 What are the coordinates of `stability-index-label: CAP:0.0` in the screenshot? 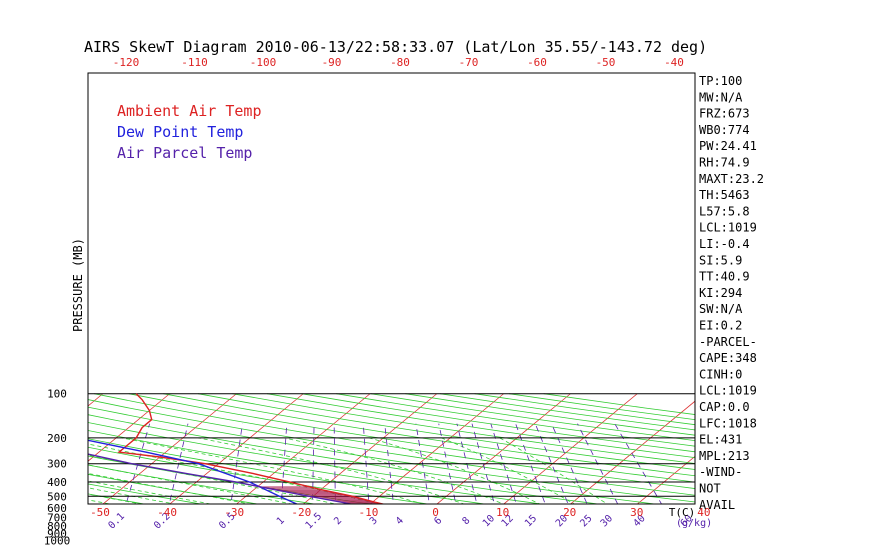 It's located at (724, 407).